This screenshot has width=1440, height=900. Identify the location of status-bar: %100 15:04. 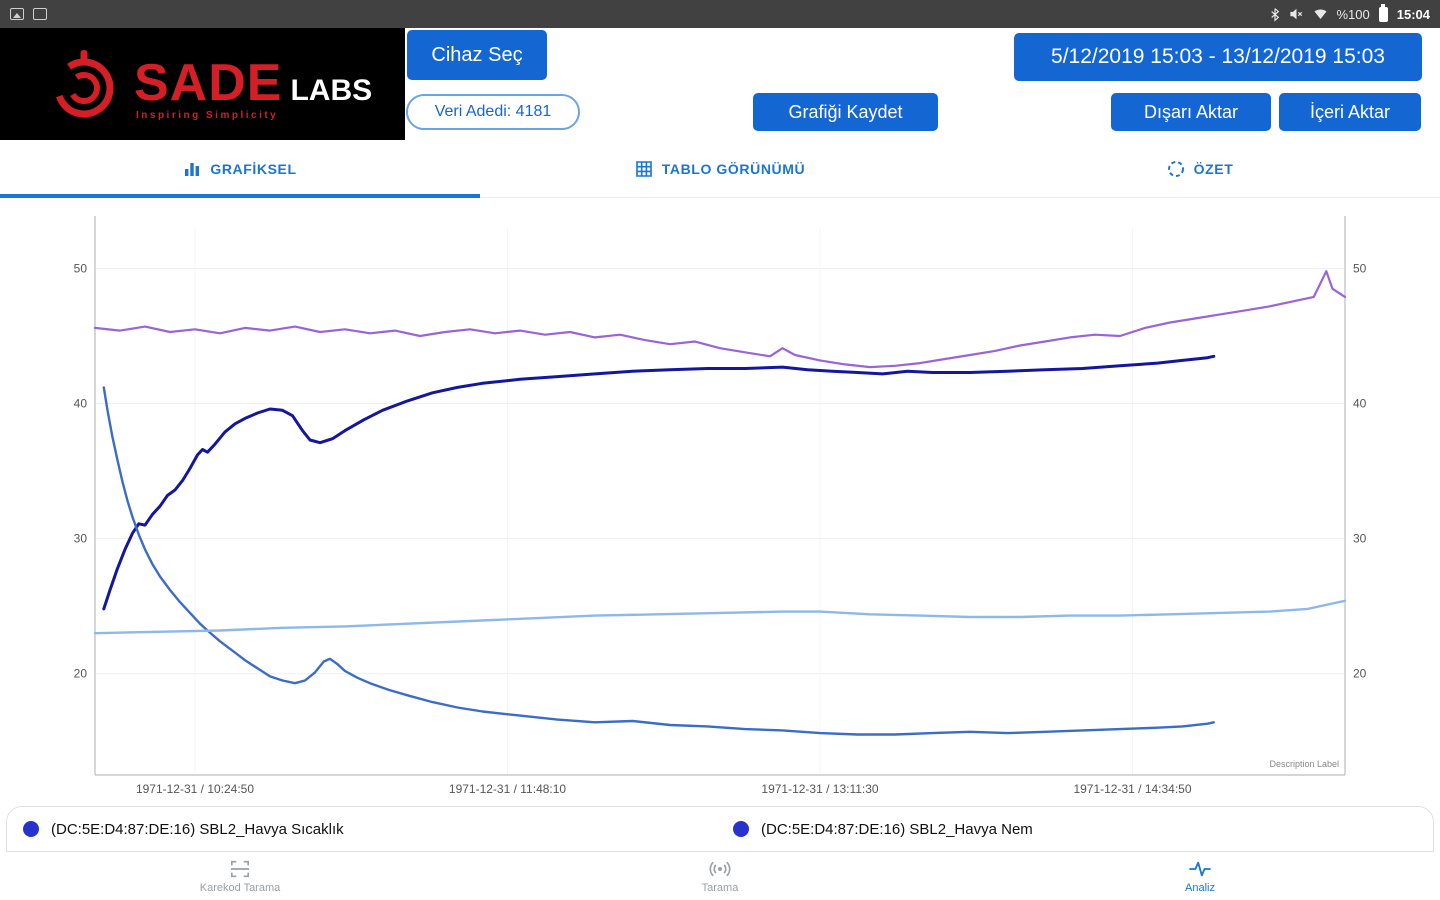
(720, 14).